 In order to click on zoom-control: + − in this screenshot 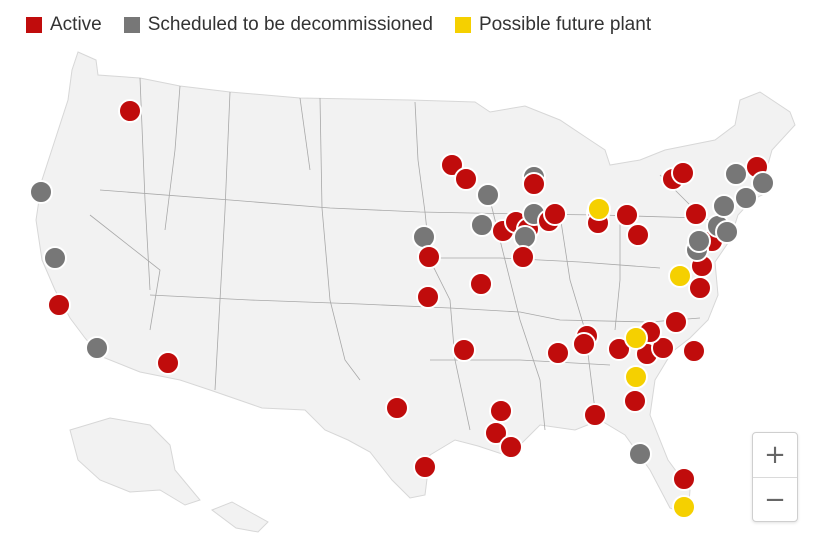, I will do `click(775, 477)`.